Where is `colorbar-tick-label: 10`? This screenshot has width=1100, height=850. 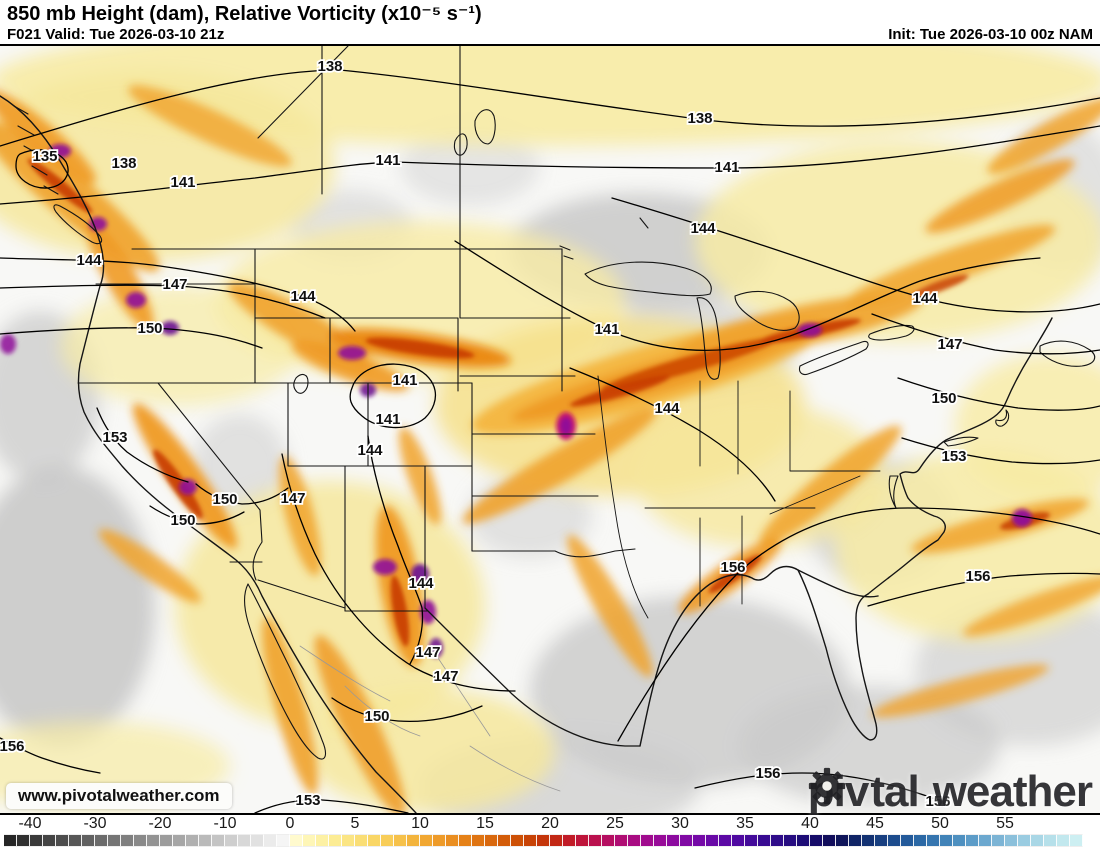
colorbar-tick-label: 10 is located at coordinates (420, 823).